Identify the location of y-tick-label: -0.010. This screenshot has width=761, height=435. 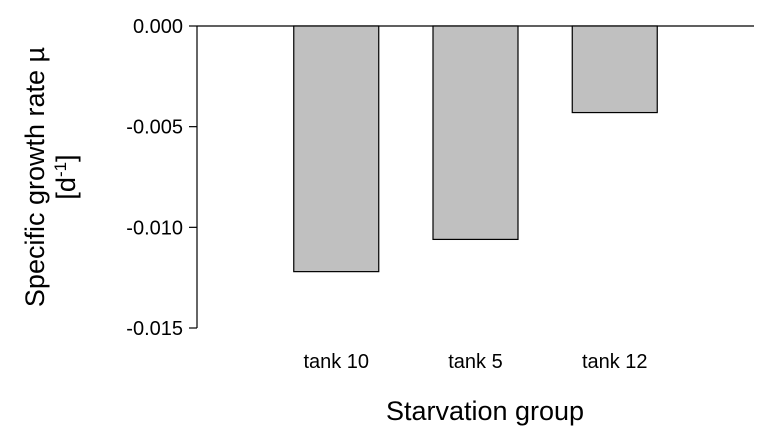
(154, 228).